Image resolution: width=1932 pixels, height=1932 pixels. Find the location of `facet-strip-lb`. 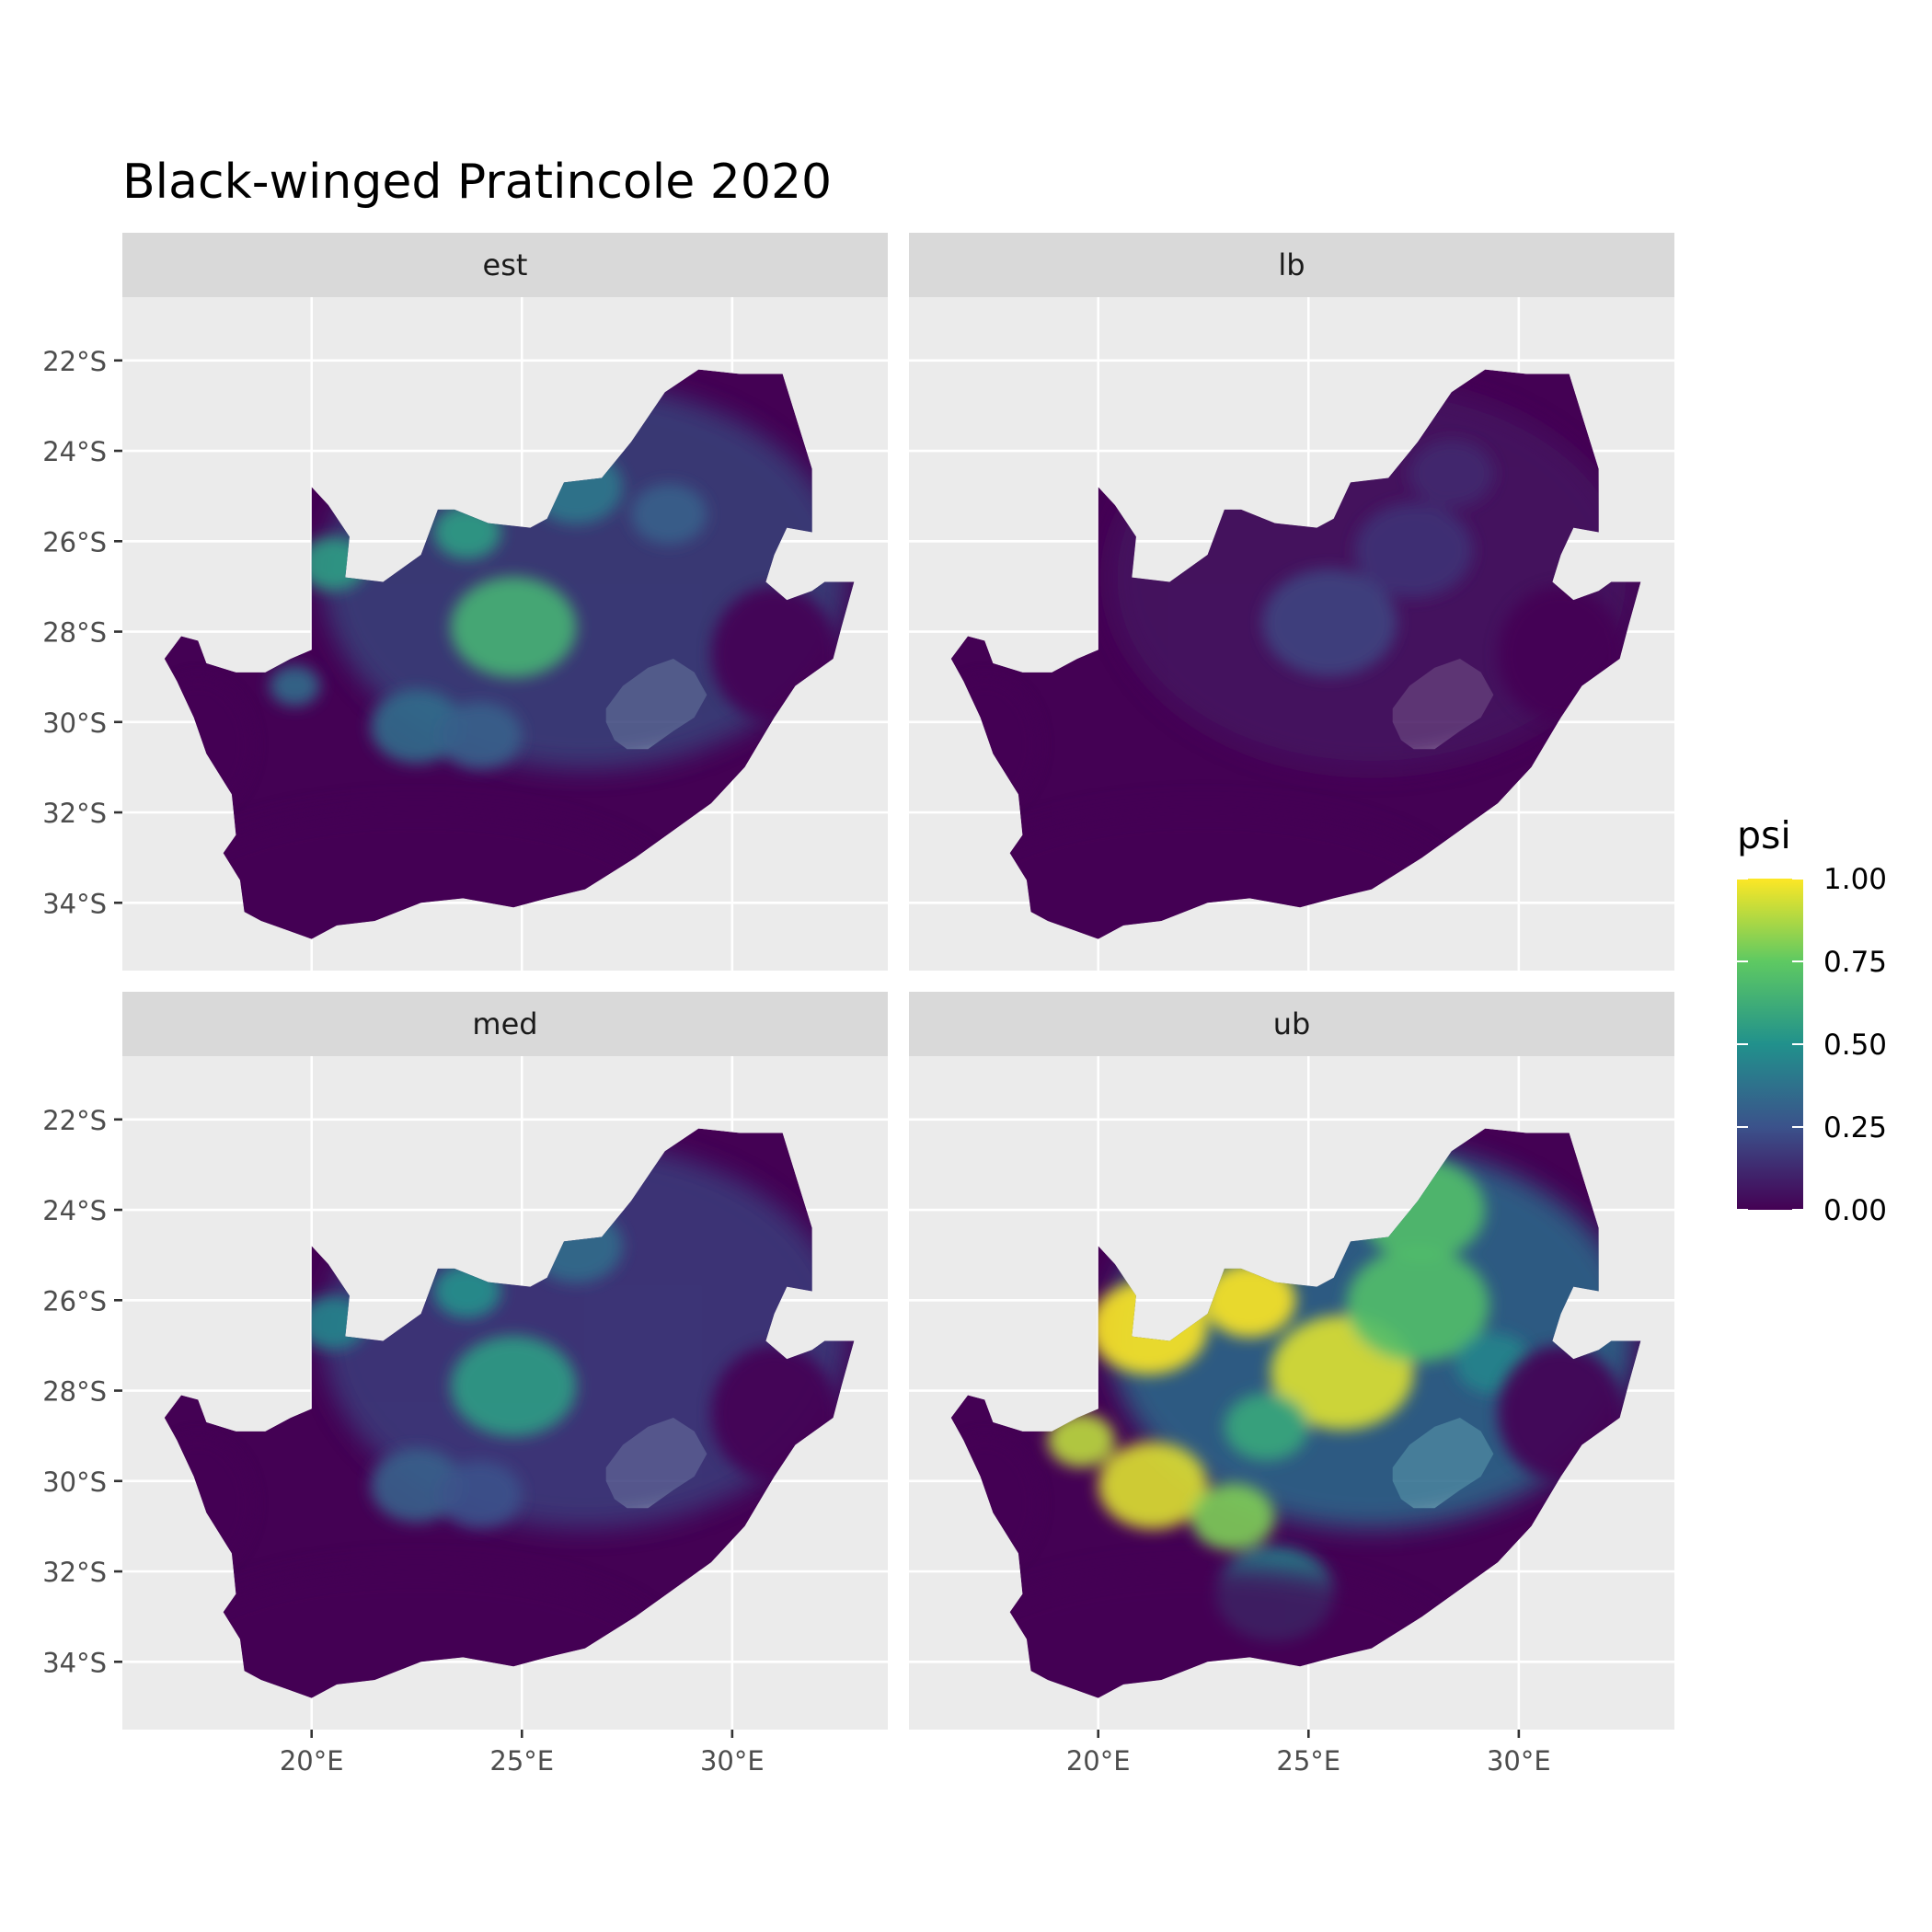

facet-strip-lb is located at coordinates (1291, 265).